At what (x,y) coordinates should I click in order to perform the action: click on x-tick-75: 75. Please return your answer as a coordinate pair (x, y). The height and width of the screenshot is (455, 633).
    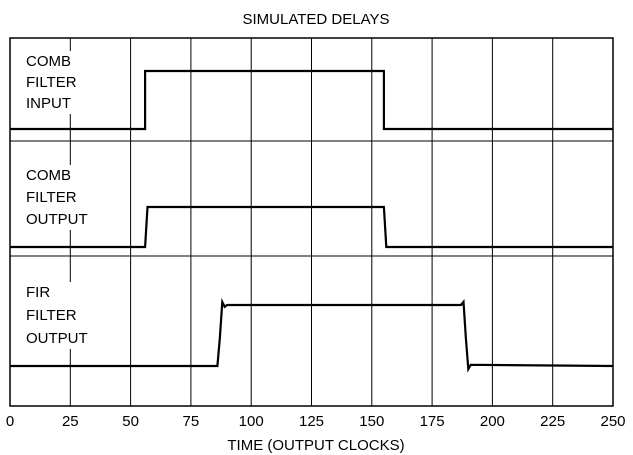
    Looking at the image, I should click on (191, 421).